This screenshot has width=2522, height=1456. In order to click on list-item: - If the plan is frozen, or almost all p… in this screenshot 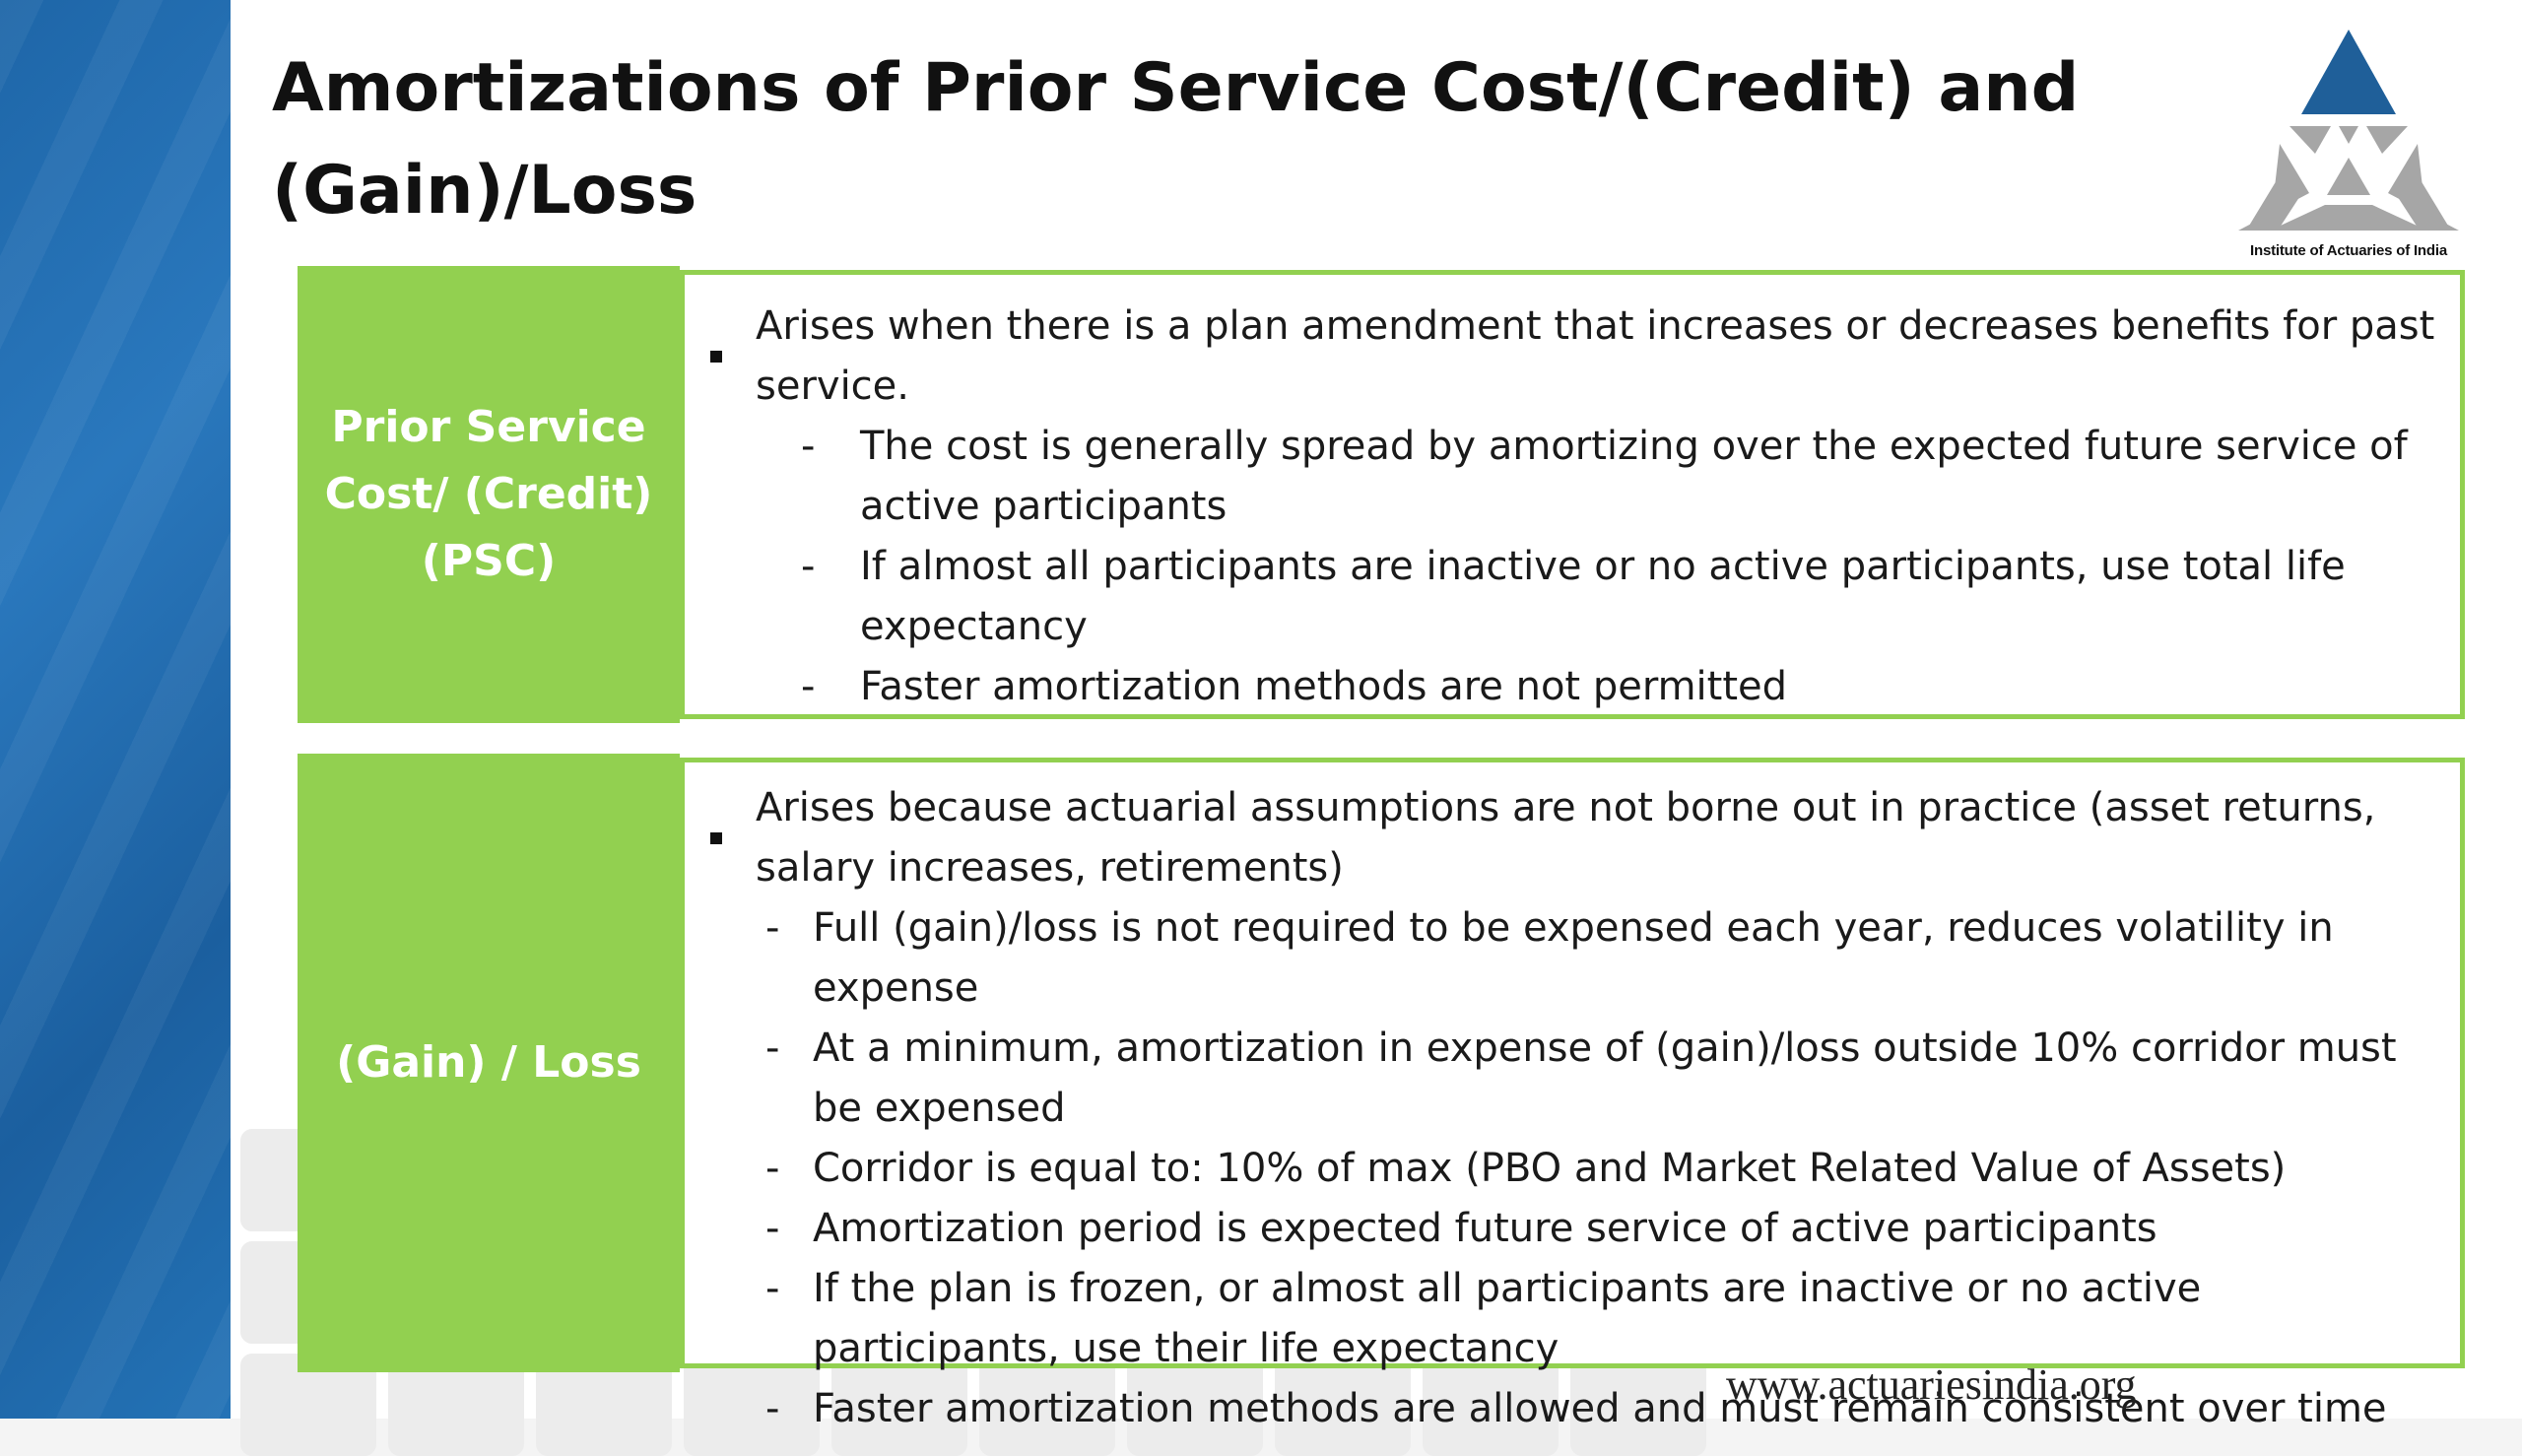, I will do `click(1566, 1319)`.